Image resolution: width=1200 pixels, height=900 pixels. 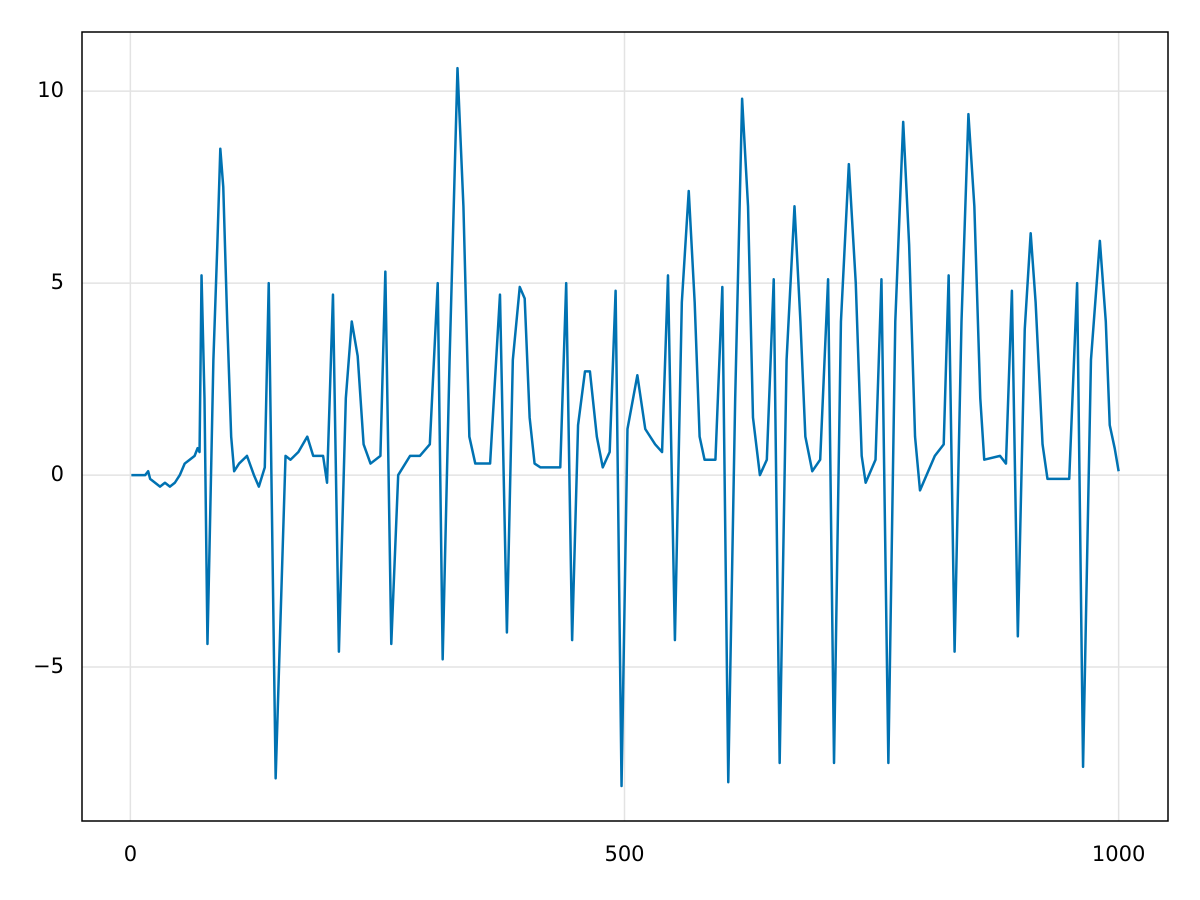 What do you see at coordinates (1118, 854) in the screenshot?
I see `x-tick-label: 1000` at bounding box center [1118, 854].